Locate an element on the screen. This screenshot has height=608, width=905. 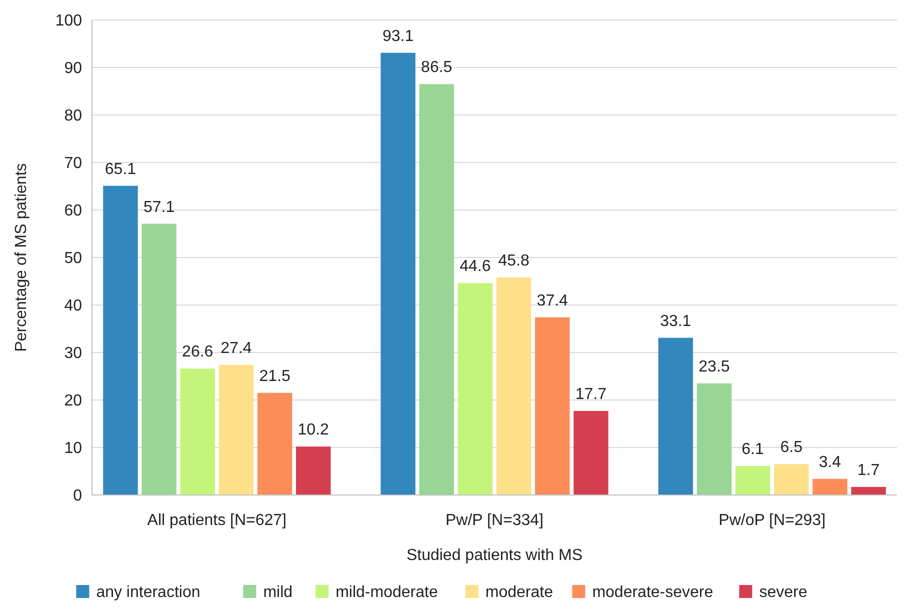
data-label: 27.4 is located at coordinates (236, 348).